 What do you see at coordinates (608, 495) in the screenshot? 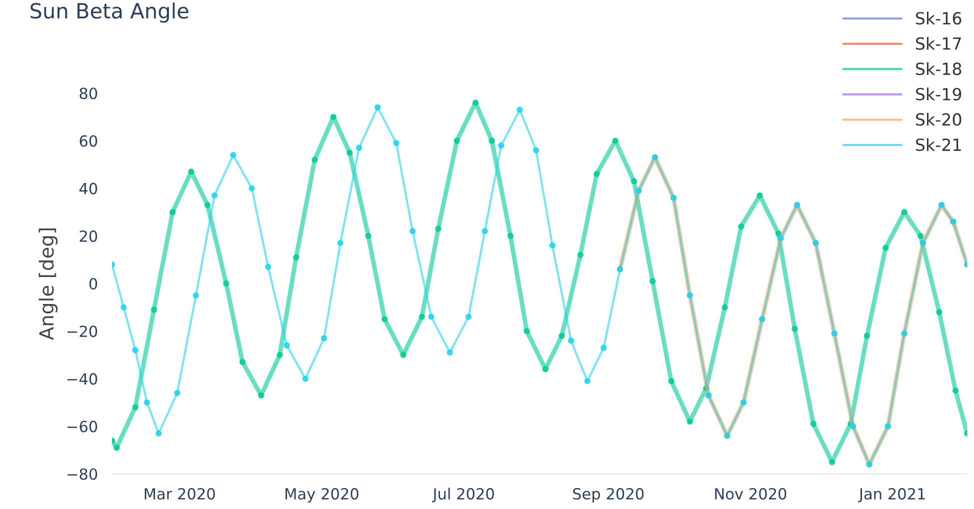
I see `x-tick-label: Sep 2020` at bounding box center [608, 495].